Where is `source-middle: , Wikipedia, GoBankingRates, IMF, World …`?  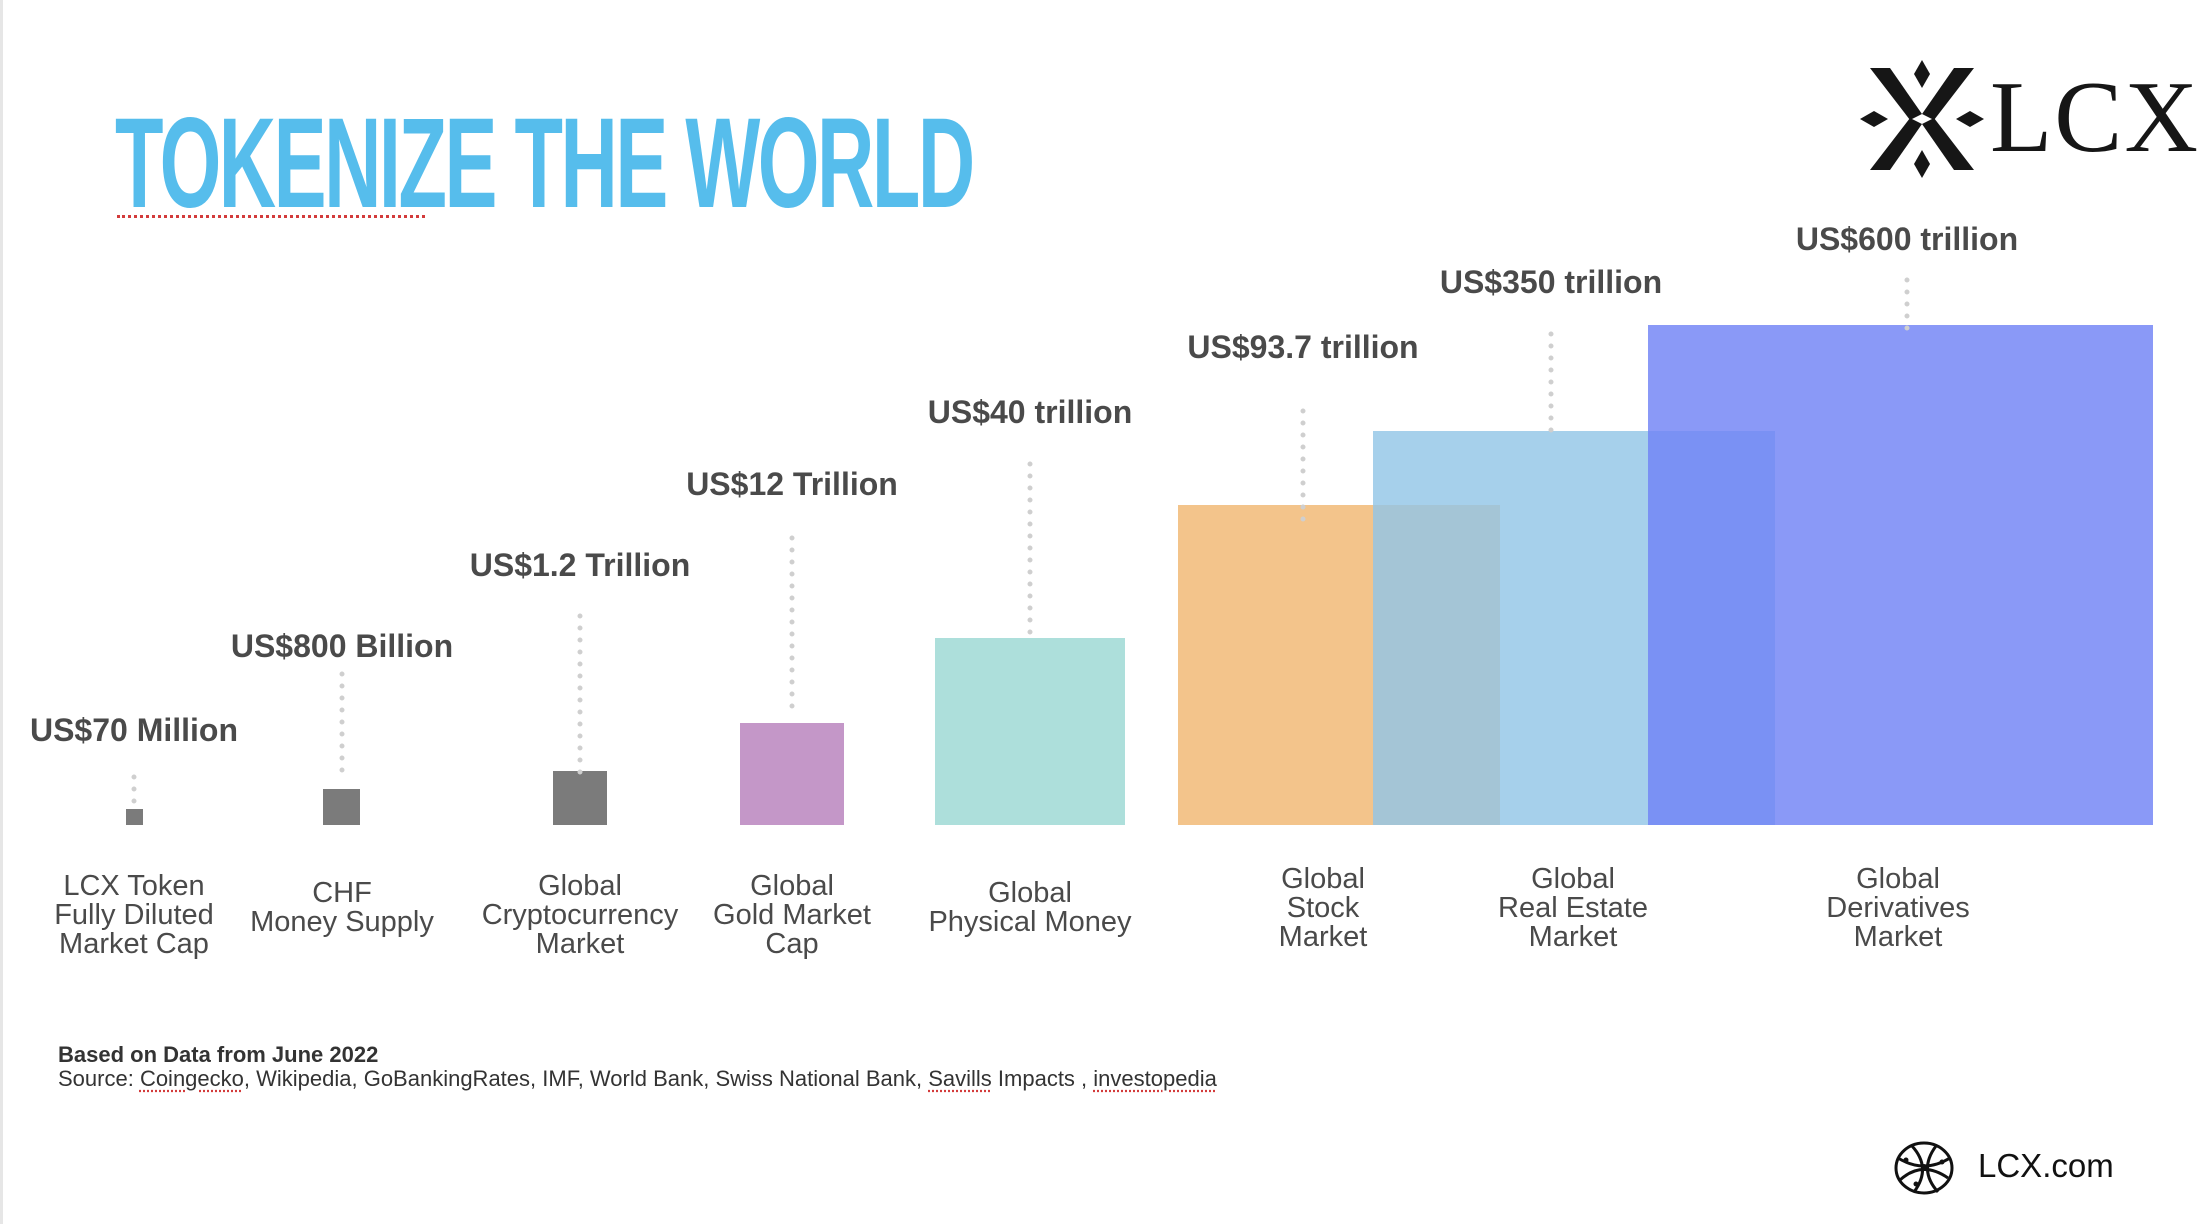 source-middle: , Wikipedia, GoBankingRates, IMF, World … is located at coordinates (586, 1078).